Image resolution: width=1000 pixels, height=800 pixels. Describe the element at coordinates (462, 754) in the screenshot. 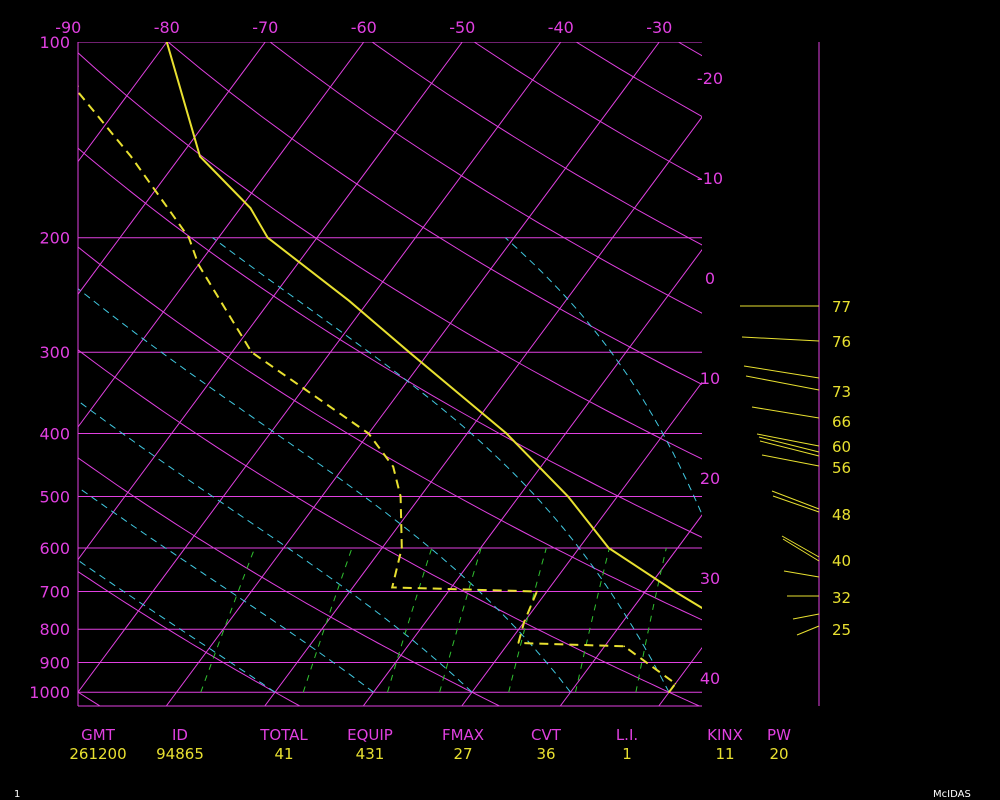

I see `index-value: 27` at that location.